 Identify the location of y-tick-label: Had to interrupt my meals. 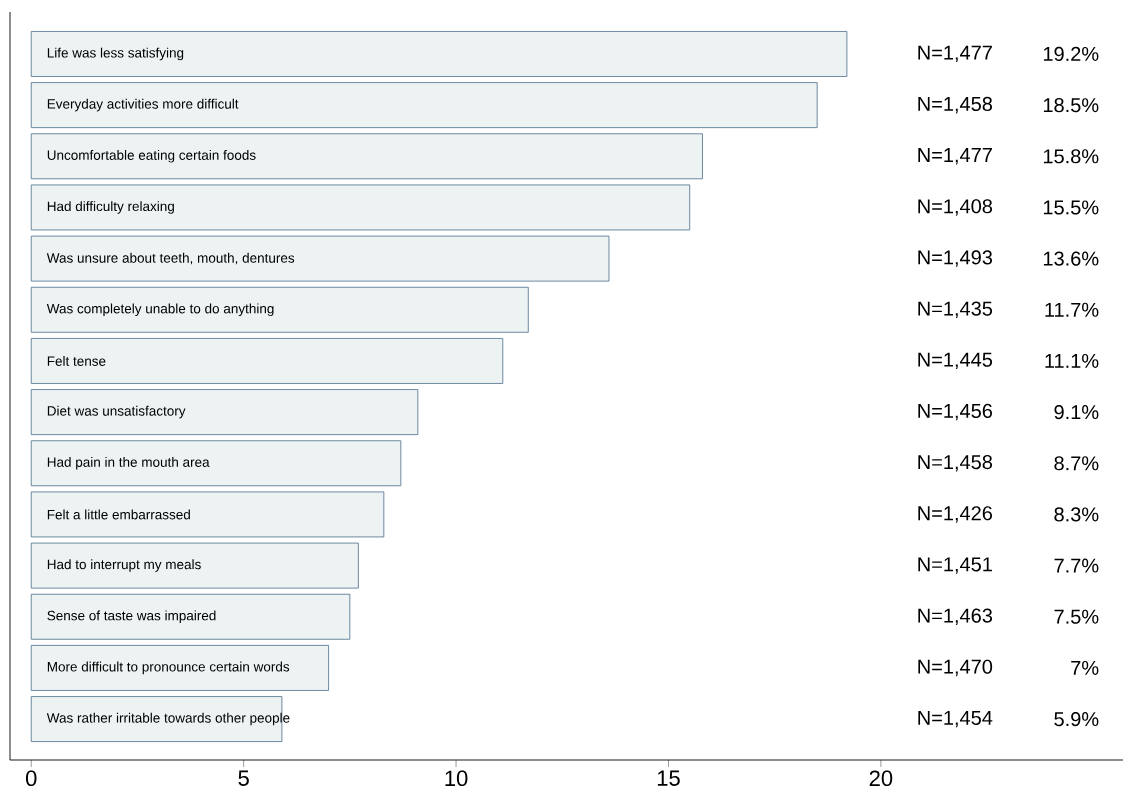
(124, 565).